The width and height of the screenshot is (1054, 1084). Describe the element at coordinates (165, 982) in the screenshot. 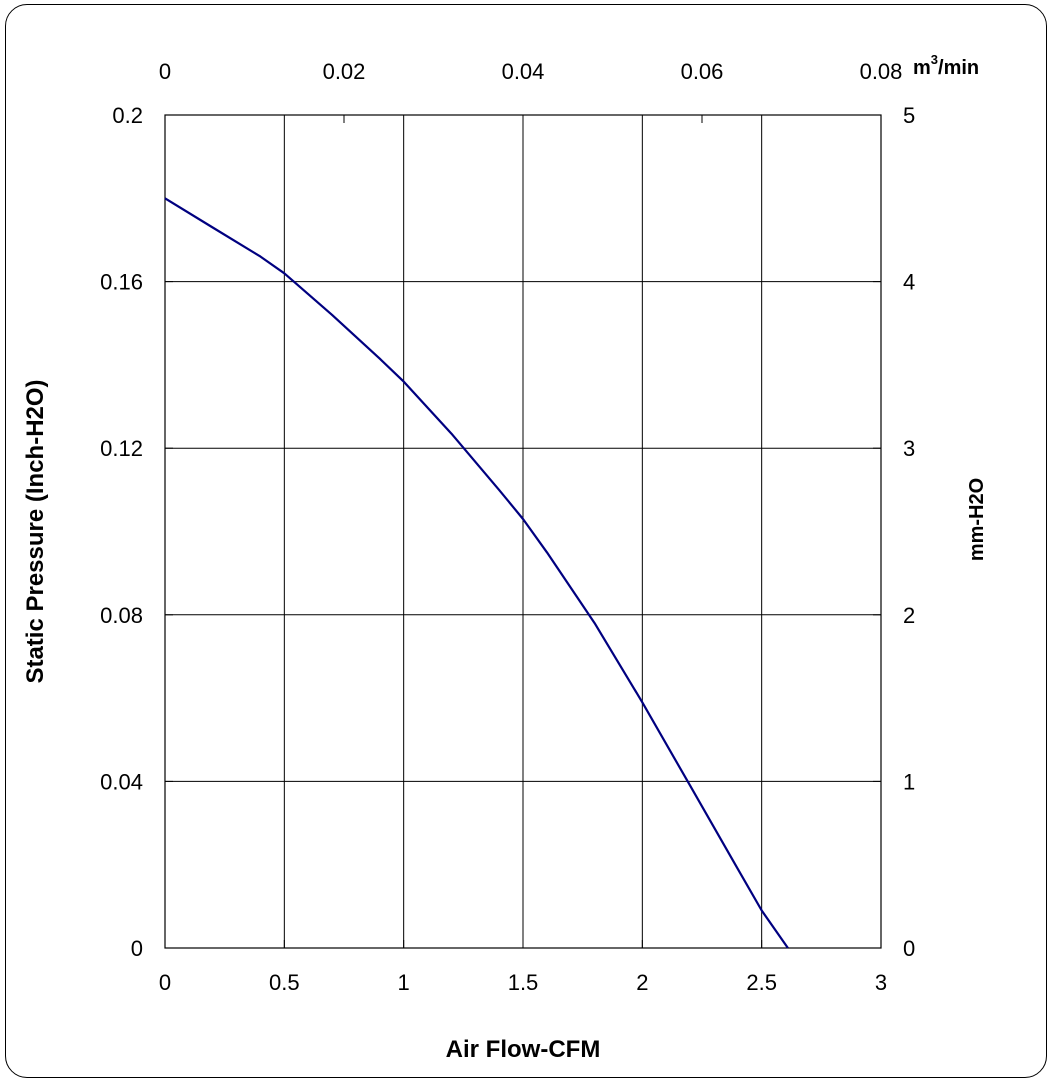

I see `x-tick-label: 0` at that location.